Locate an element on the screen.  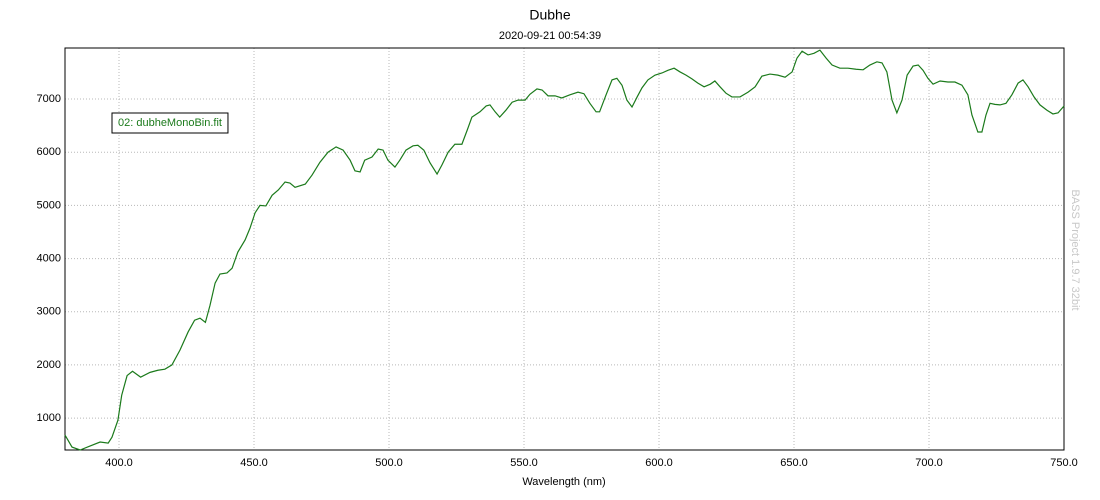
x-tick-label: 600.0 is located at coordinates (659, 463).